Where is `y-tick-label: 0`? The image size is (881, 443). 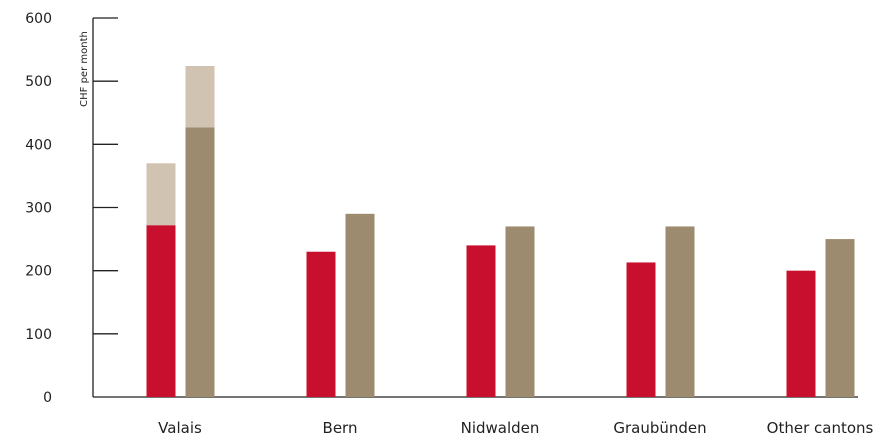 y-tick-label: 0 is located at coordinates (47, 398).